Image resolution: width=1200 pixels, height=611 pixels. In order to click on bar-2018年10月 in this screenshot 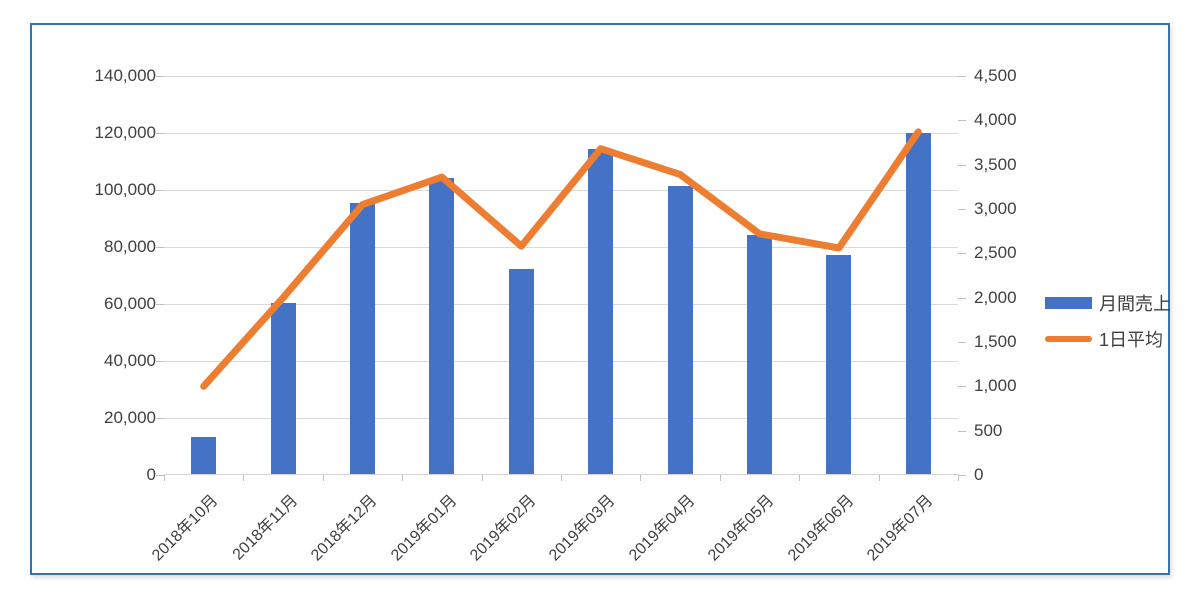, I will do `click(204, 455)`.